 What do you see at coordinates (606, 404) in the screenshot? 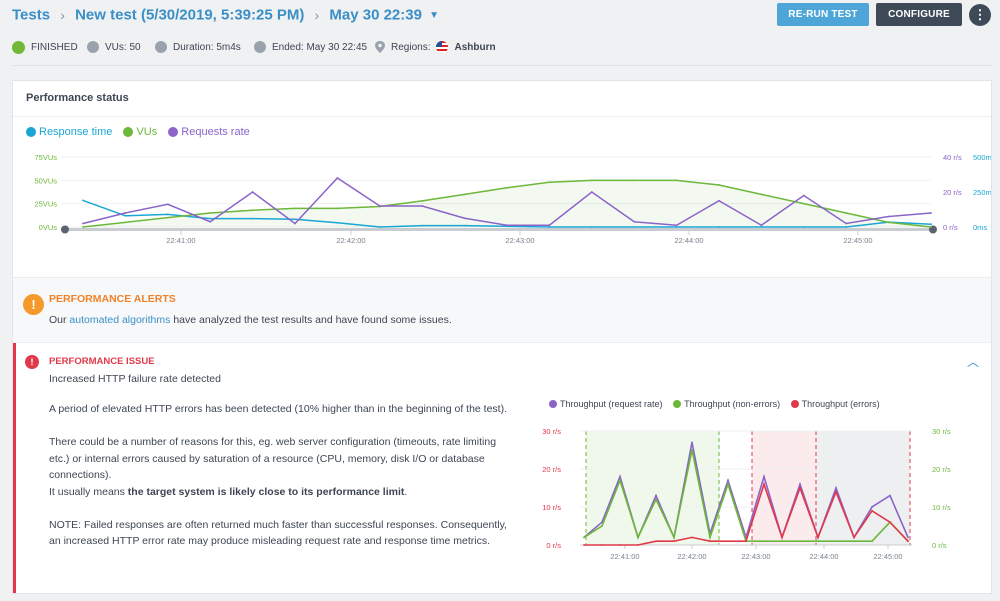
I see `legend-request-rate: Throughput (request rate)` at bounding box center [606, 404].